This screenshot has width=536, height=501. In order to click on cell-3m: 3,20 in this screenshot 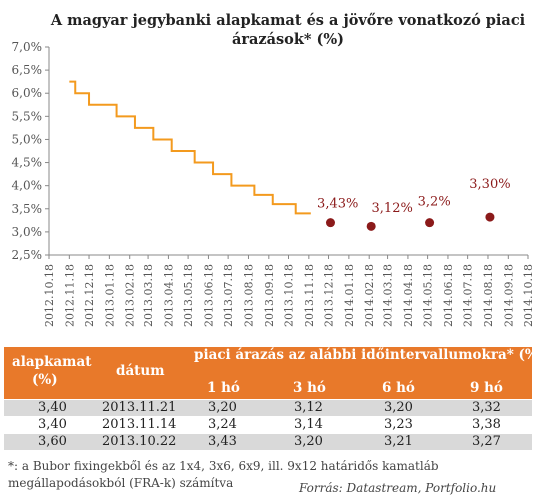, I will do `click(308, 441)`.